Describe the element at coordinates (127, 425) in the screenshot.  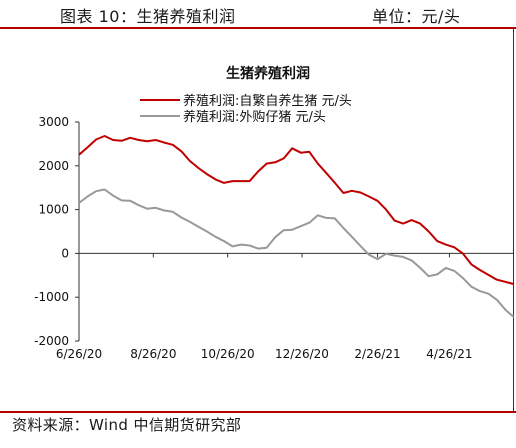
I see `source-note: 资料来源：Wind 中信期货研究部` at that location.